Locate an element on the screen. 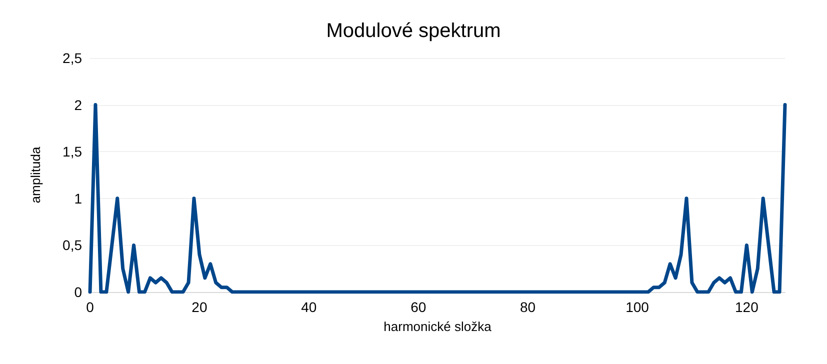  y-tick-label: 0,5 is located at coordinates (72, 245).